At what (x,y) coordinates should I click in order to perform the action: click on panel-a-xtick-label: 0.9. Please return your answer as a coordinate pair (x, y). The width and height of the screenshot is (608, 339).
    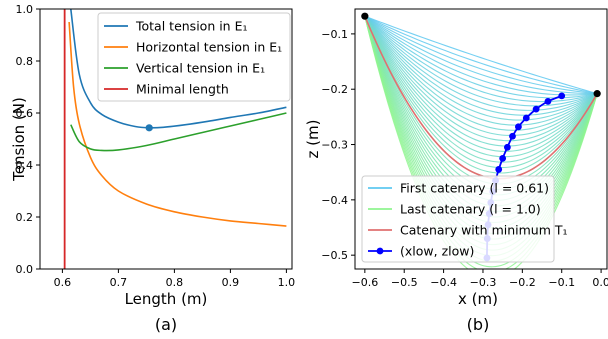
    Looking at the image, I should click on (231, 282).